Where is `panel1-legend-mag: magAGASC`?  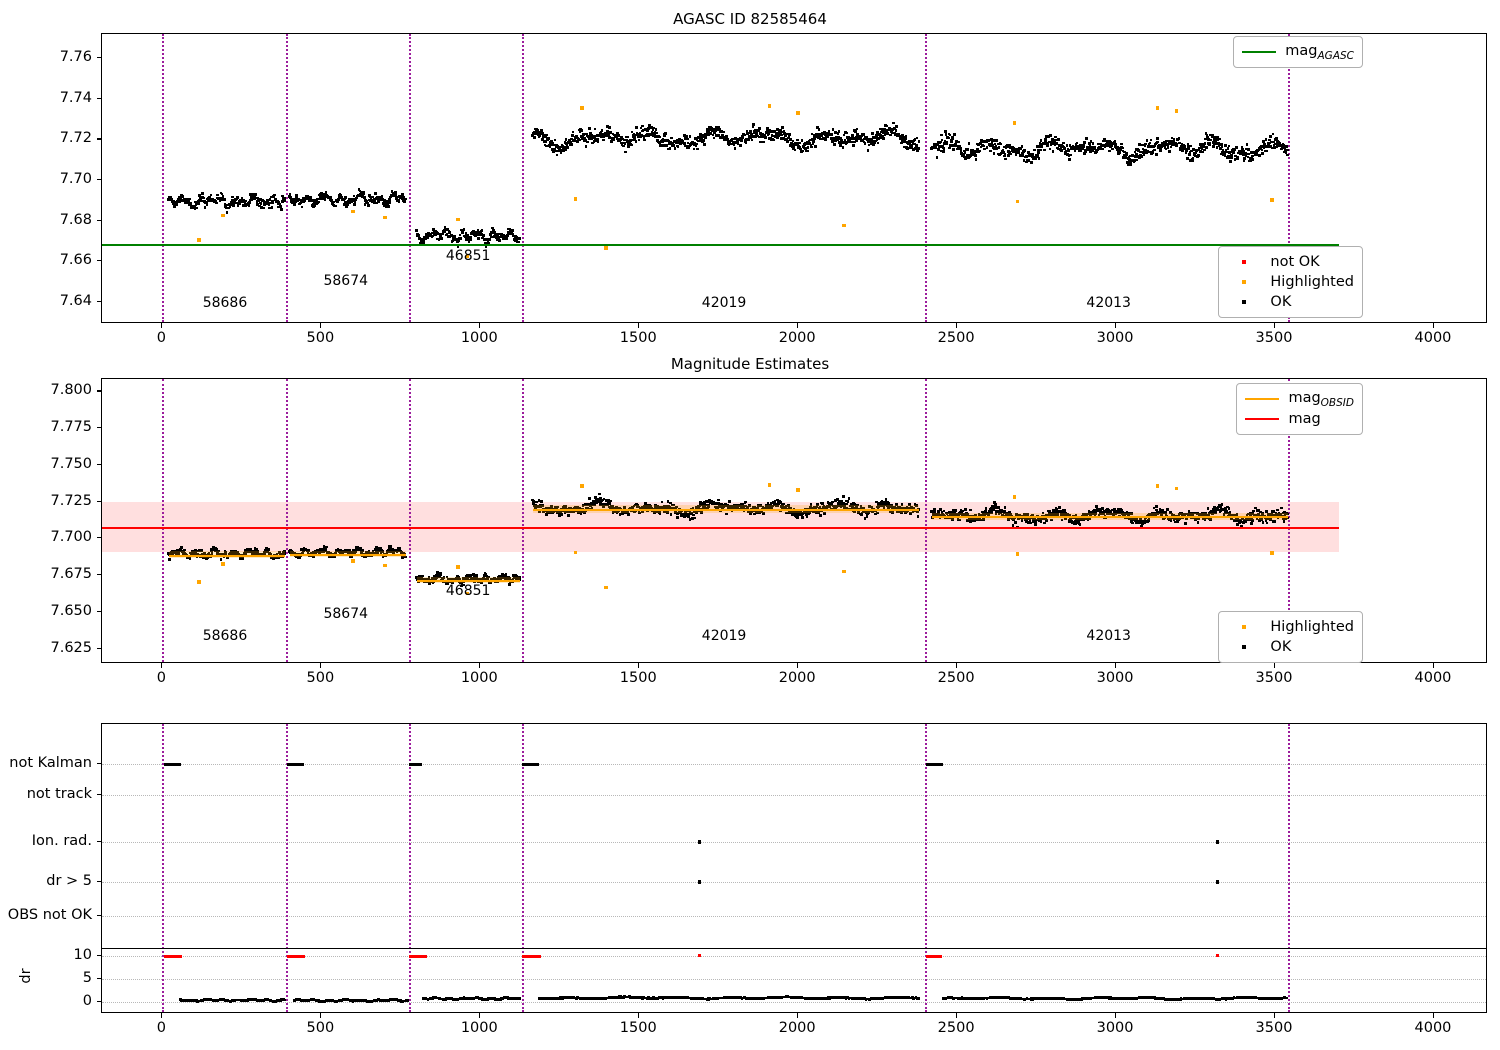 panel1-legend-mag: magAGASC is located at coordinates (1298, 52).